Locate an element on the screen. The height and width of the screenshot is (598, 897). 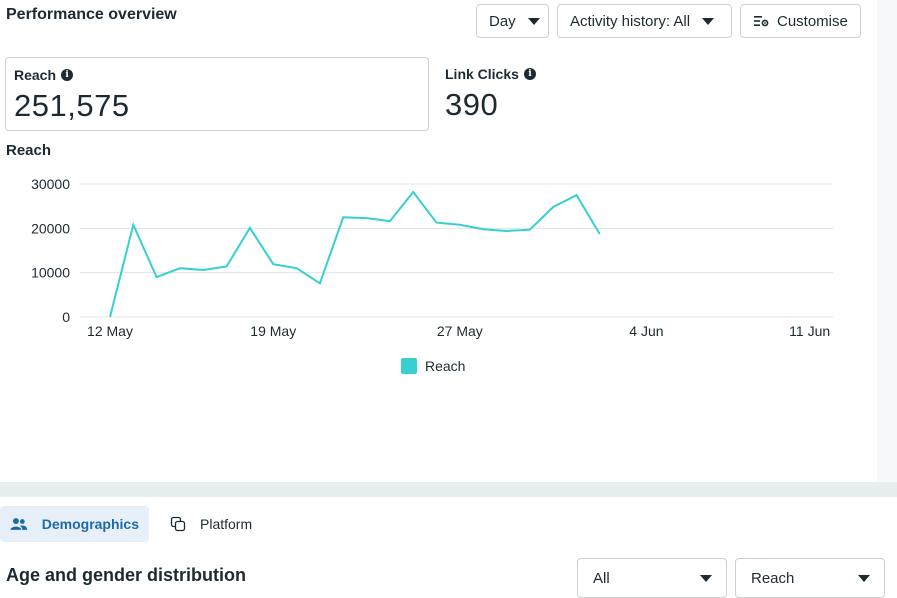
customise-label: Customise is located at coordinates (812, 21).